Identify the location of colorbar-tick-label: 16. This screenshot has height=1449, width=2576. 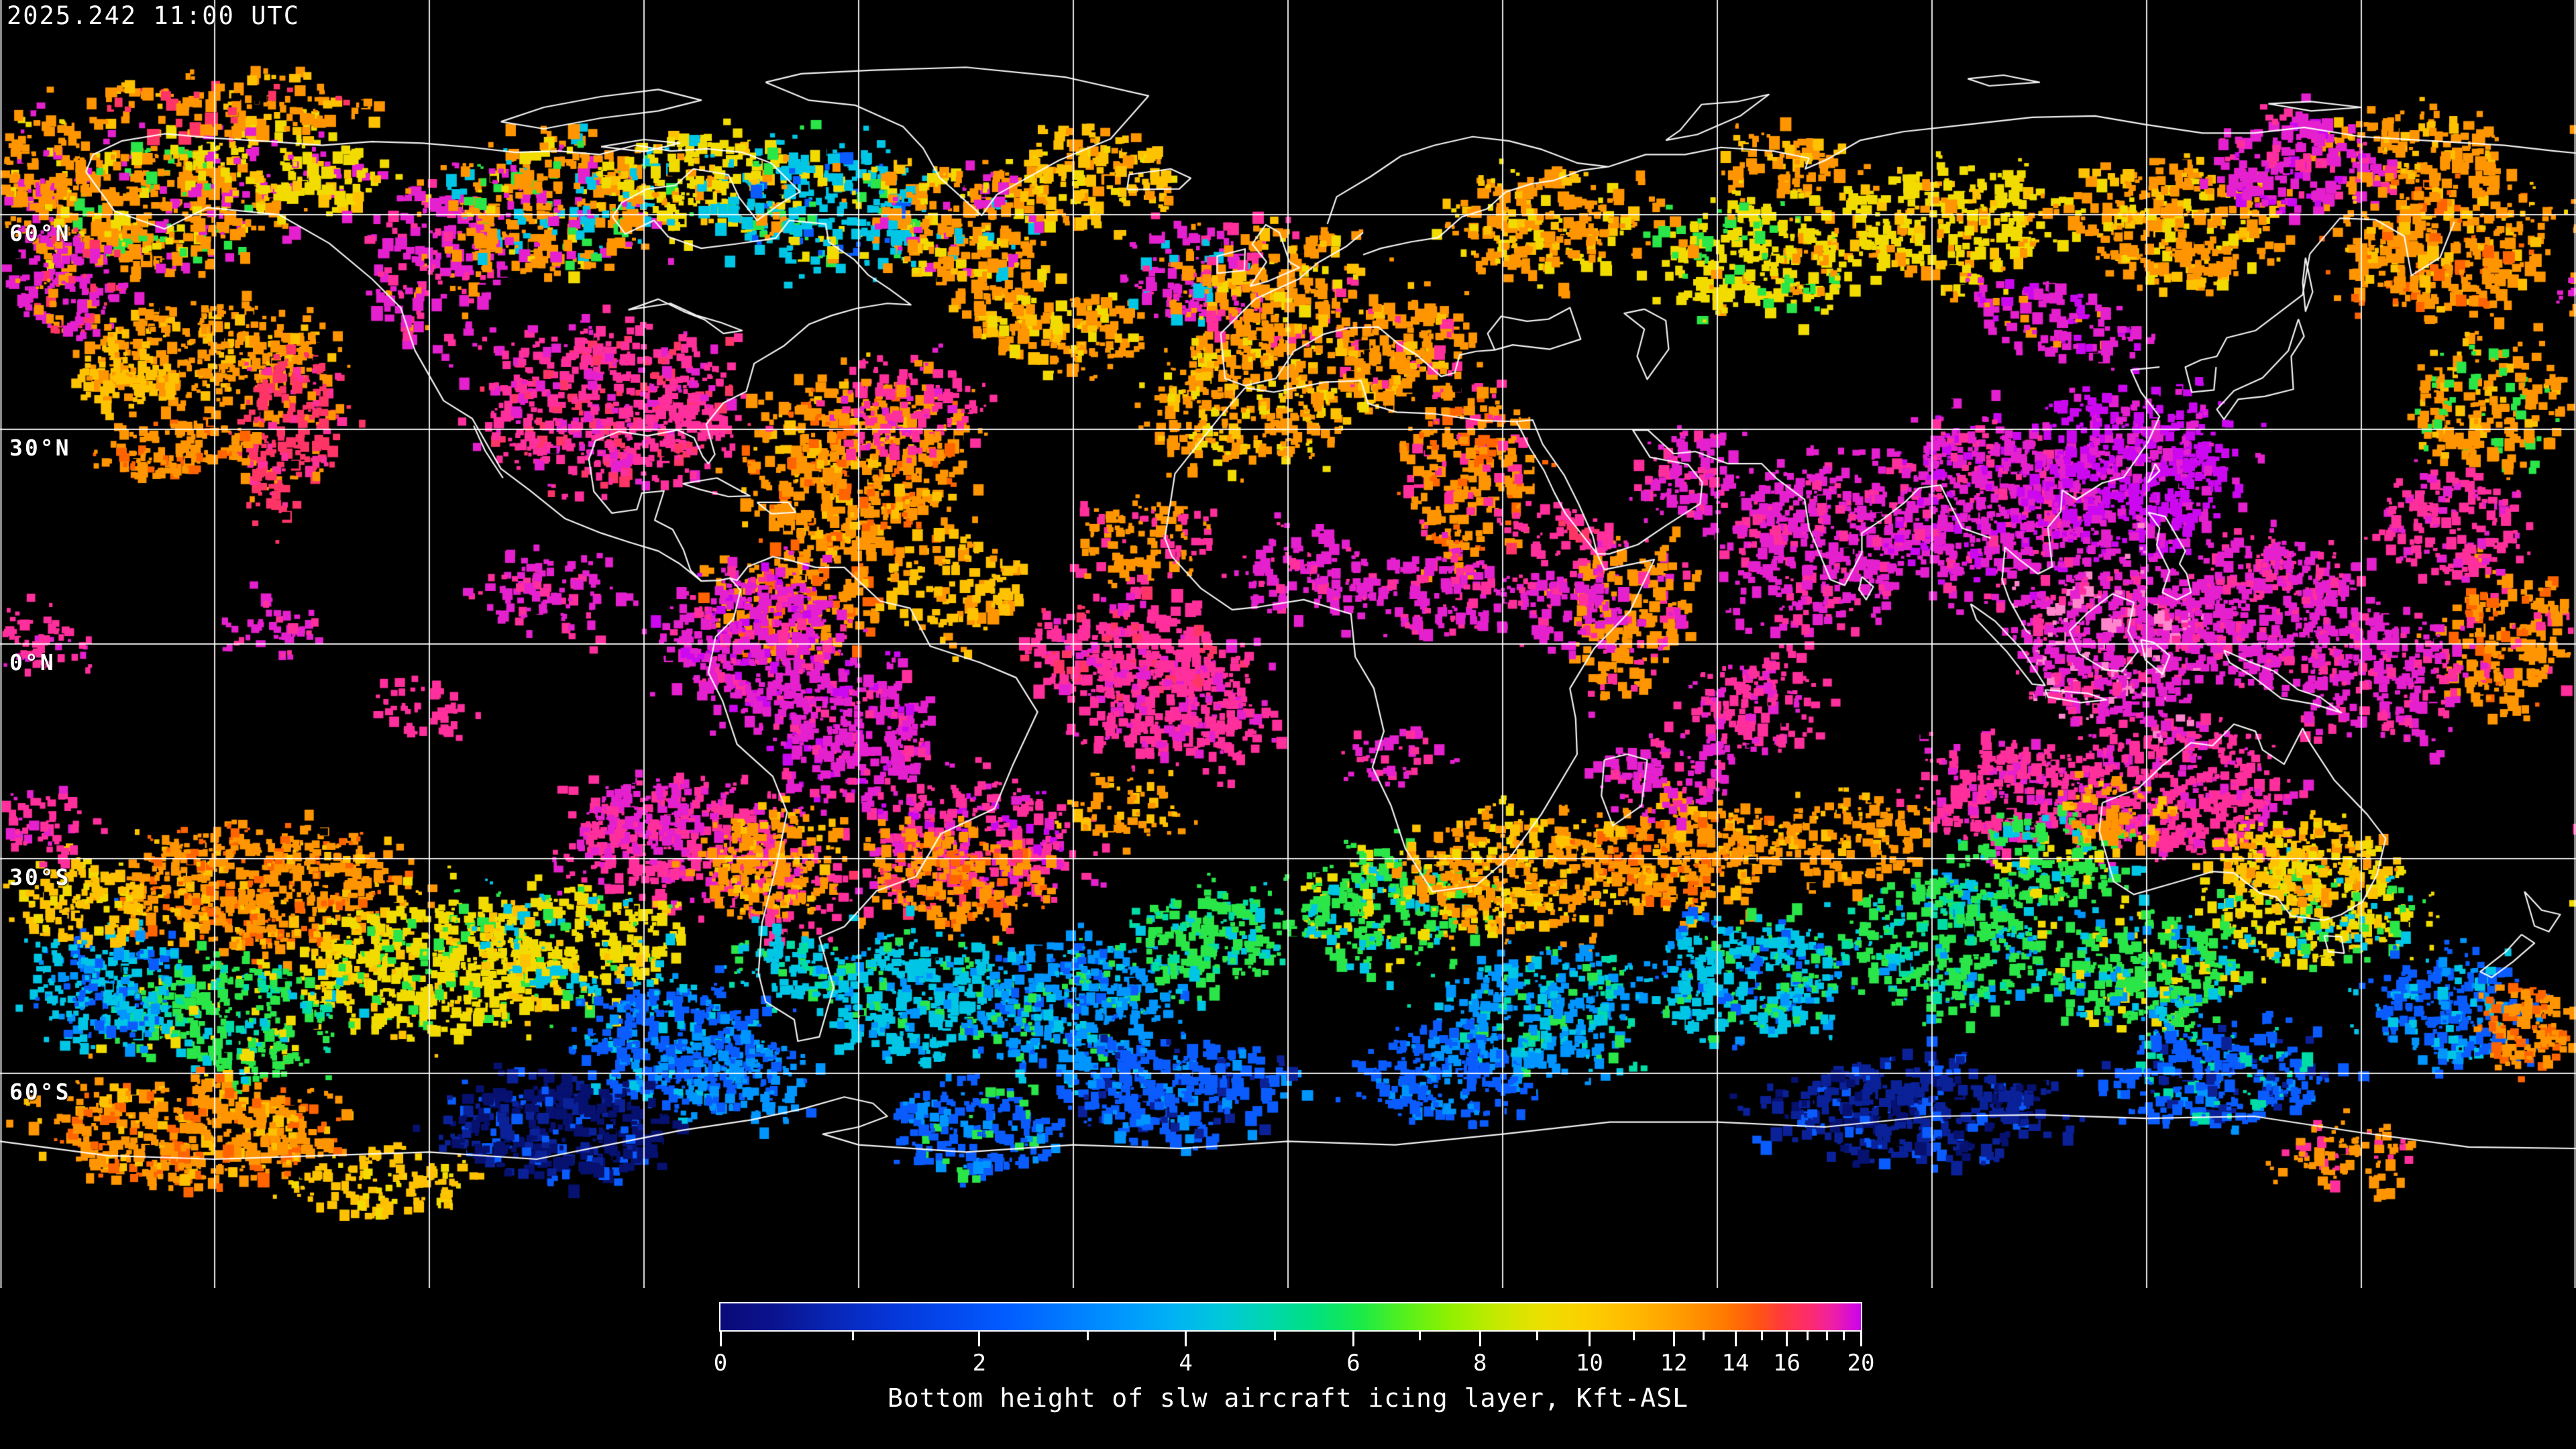
(1787, 1363).